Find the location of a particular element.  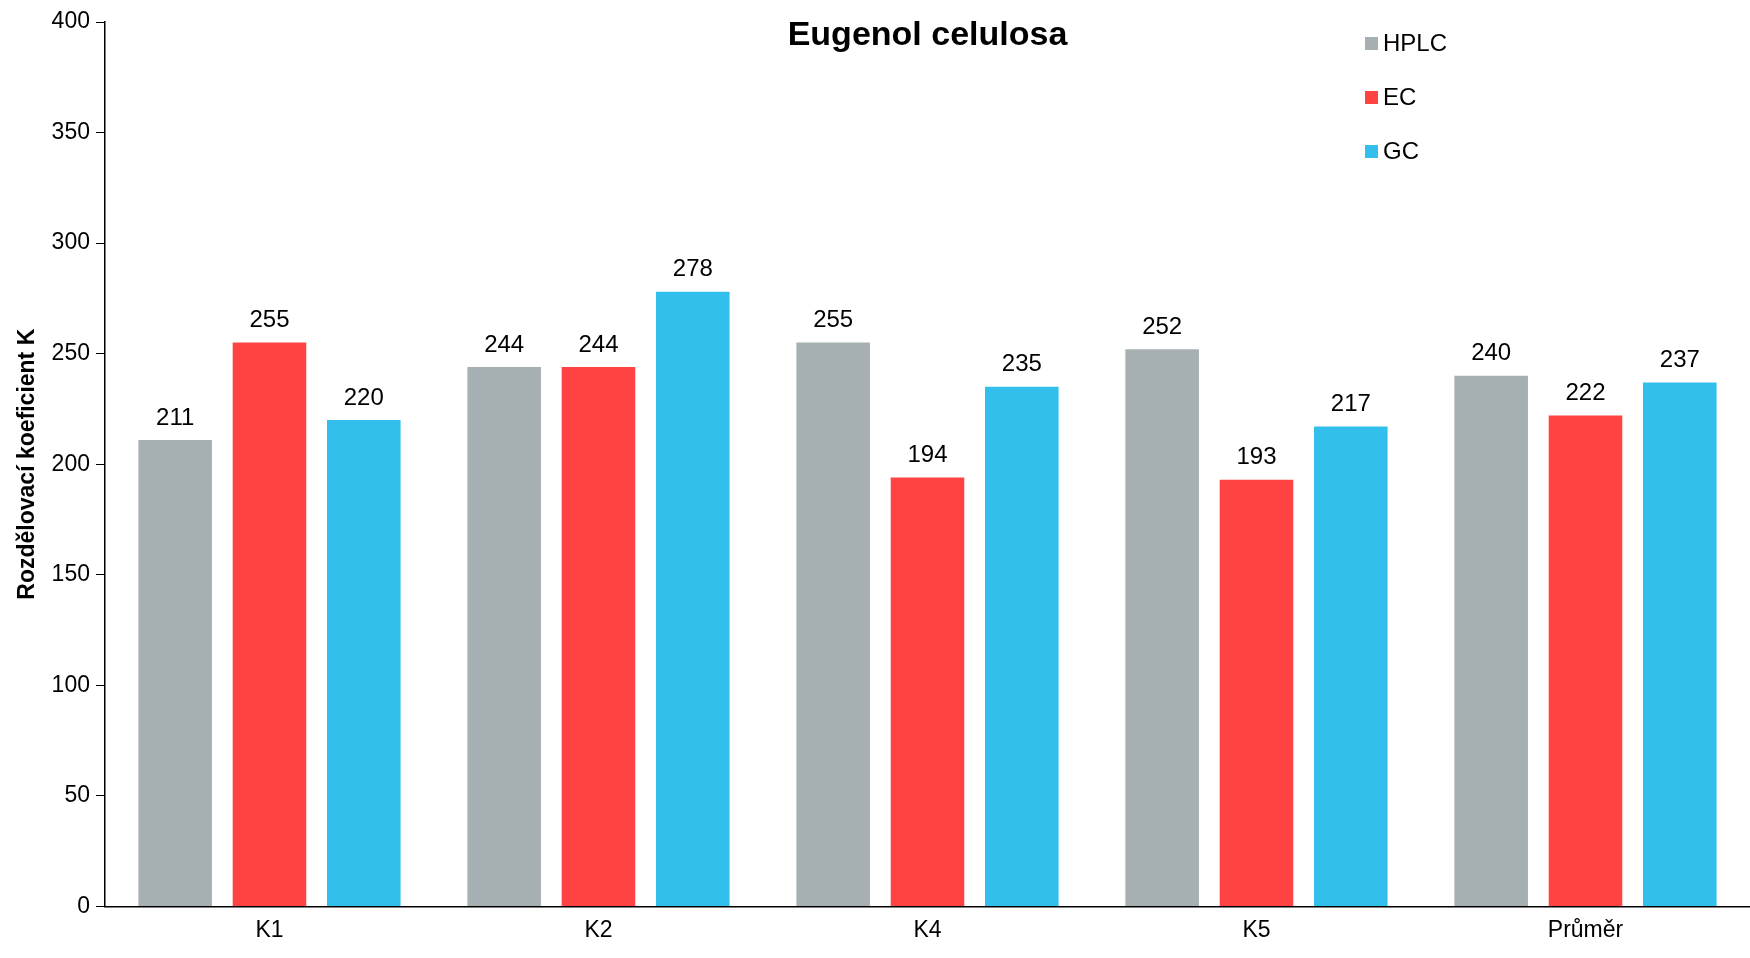

data-label: 211 is located at coordinates (175, 416).